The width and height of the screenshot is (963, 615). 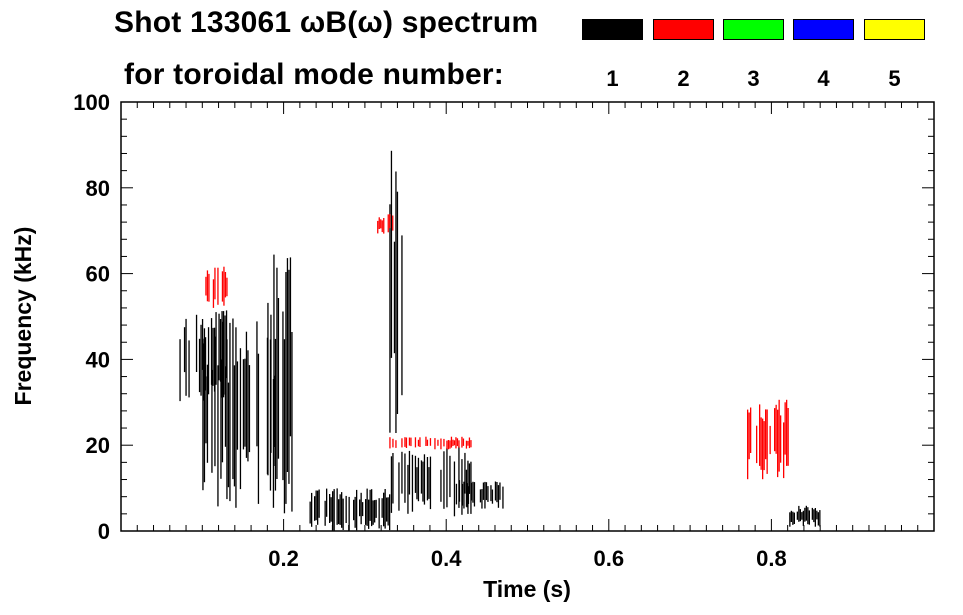 I want to click on chart-subtitle: for toroidal mode number:, so click(x=314, y=74).